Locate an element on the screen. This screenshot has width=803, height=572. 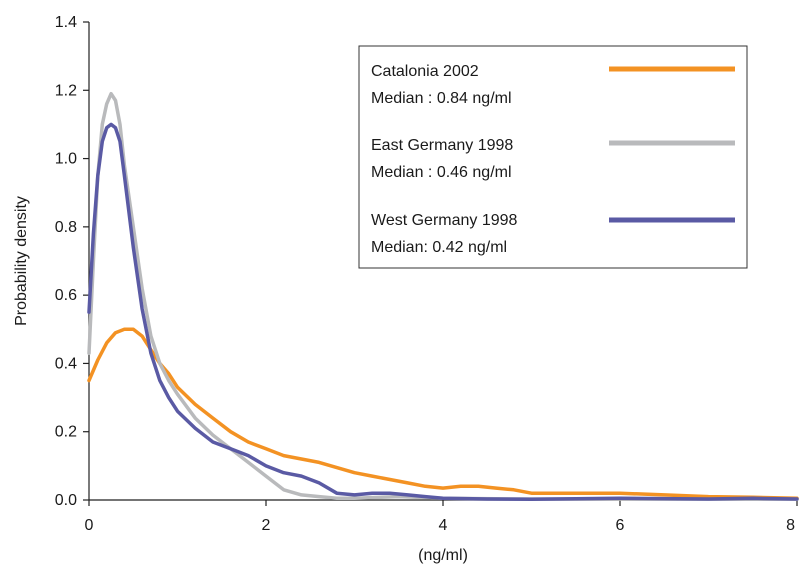
y-tick-label: 0.2 is located at coordinates (66, 432).